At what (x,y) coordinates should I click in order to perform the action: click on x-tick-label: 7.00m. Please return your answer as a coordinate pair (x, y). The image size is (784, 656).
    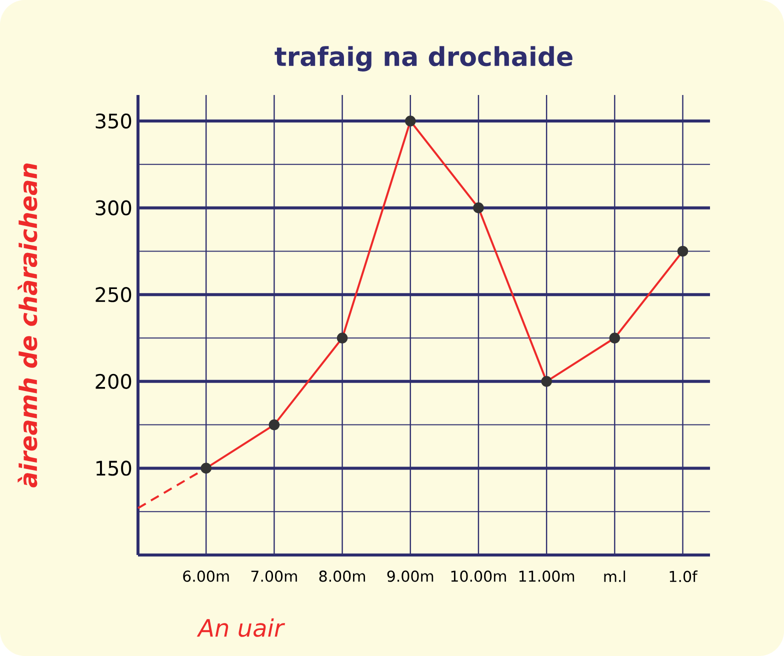
    Looking at the image, I should click on (274, 576).